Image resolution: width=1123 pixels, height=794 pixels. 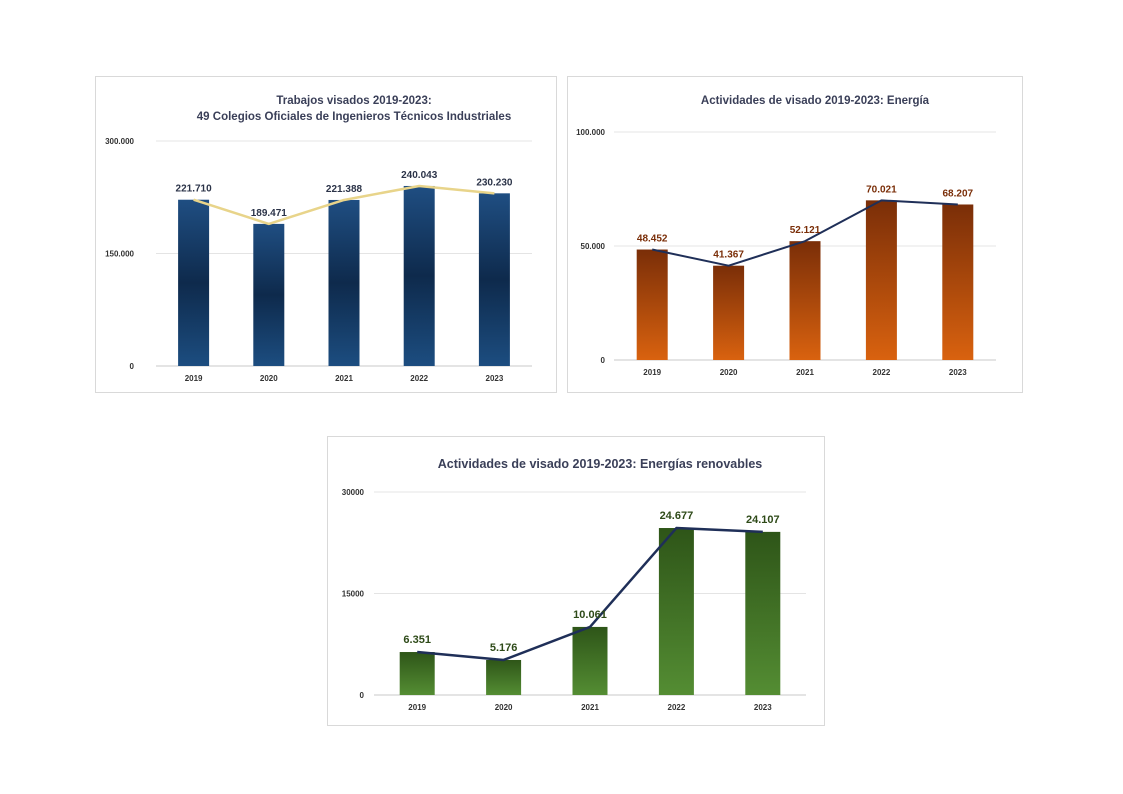 I want to click on y-tick-label: 300.000, so click(x=119, y=141).